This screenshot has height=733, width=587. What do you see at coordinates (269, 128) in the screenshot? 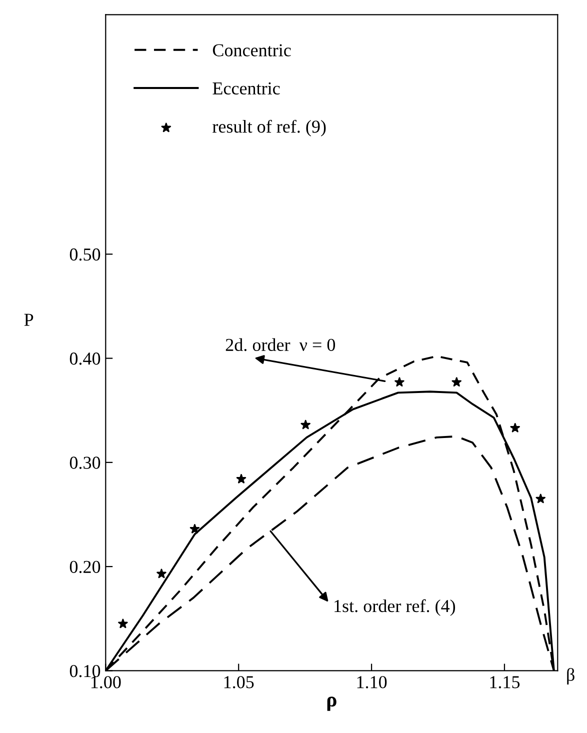
I see `legend-label: result of ref. (9)` at bounding box center [269, 128].